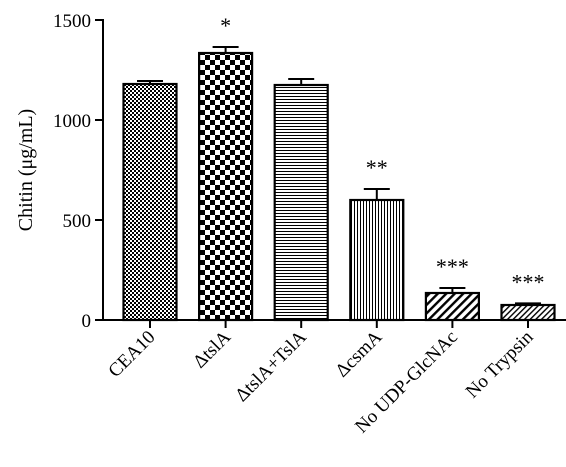 This screenshot has height=467, width=566. Describe the element at coordinates (359, 353) in the screenshot. I see `category-label: ΔcsmA` at that location.